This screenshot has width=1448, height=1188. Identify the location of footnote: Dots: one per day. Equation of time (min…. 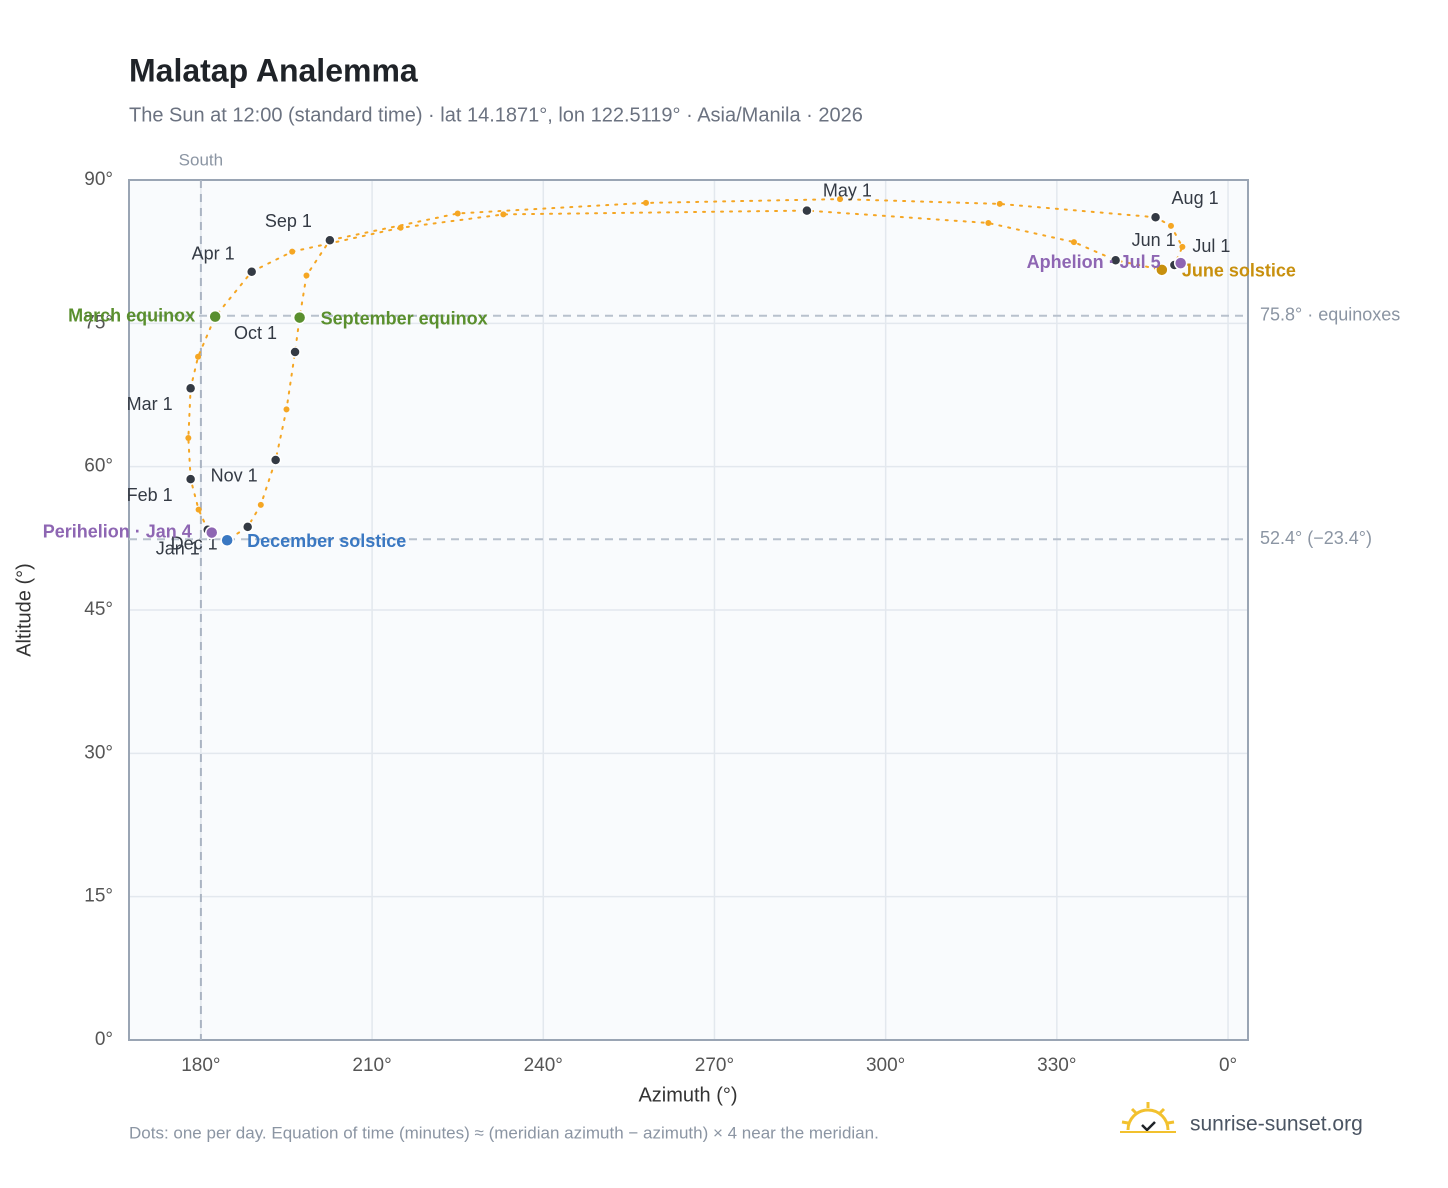
(504, 1132).